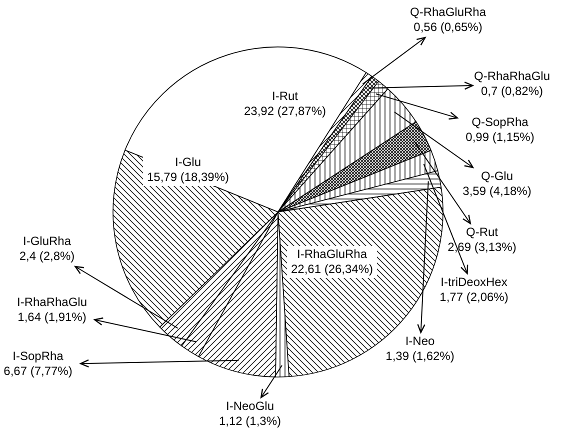  Describe the element at coordinates (332, 254) in the screenshot. I see `slice-label: I-RhaGluRha` at that location.